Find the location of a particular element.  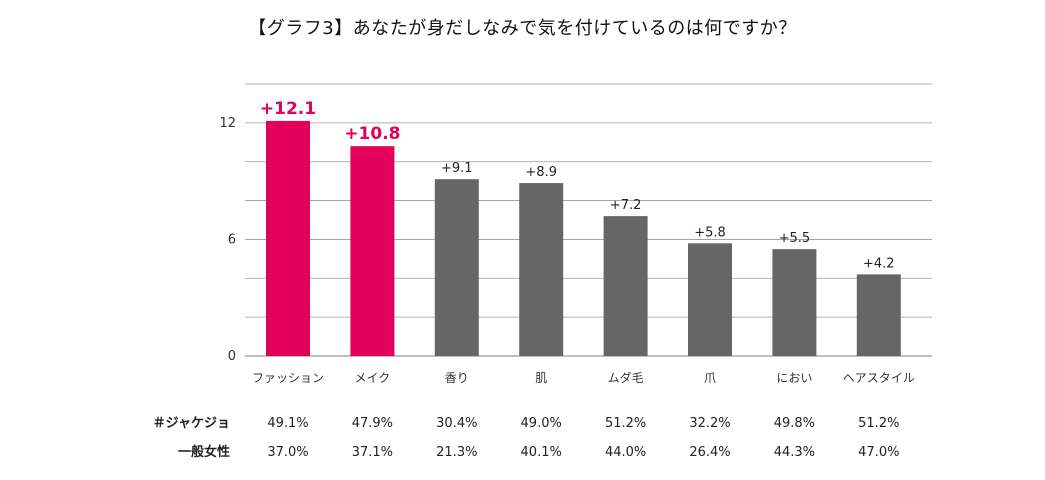

data-label: +5.8 is located at coordinates (710, 232).